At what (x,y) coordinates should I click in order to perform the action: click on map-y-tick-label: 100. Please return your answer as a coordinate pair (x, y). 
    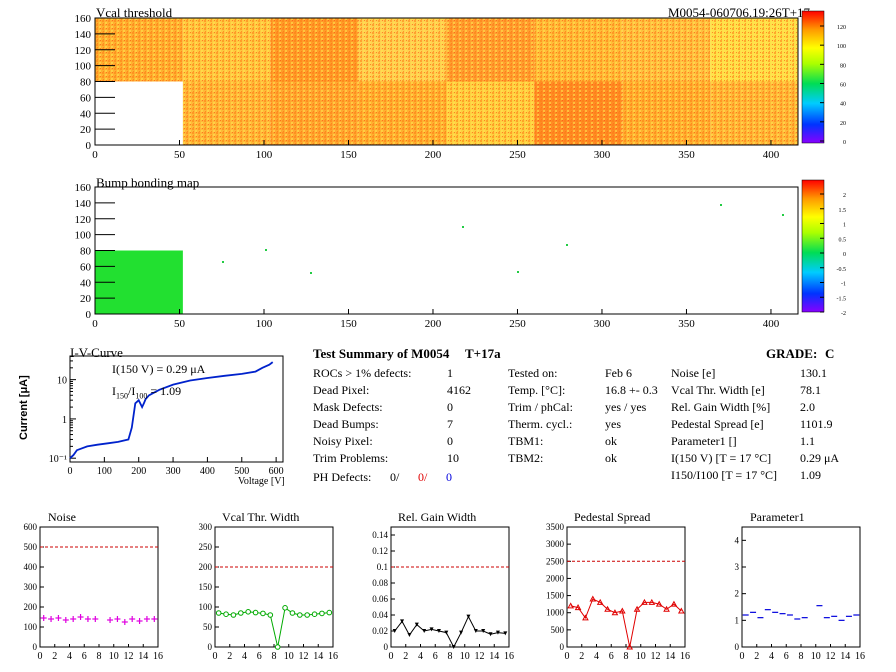
    Looking at the image, I should click on (83, 67).